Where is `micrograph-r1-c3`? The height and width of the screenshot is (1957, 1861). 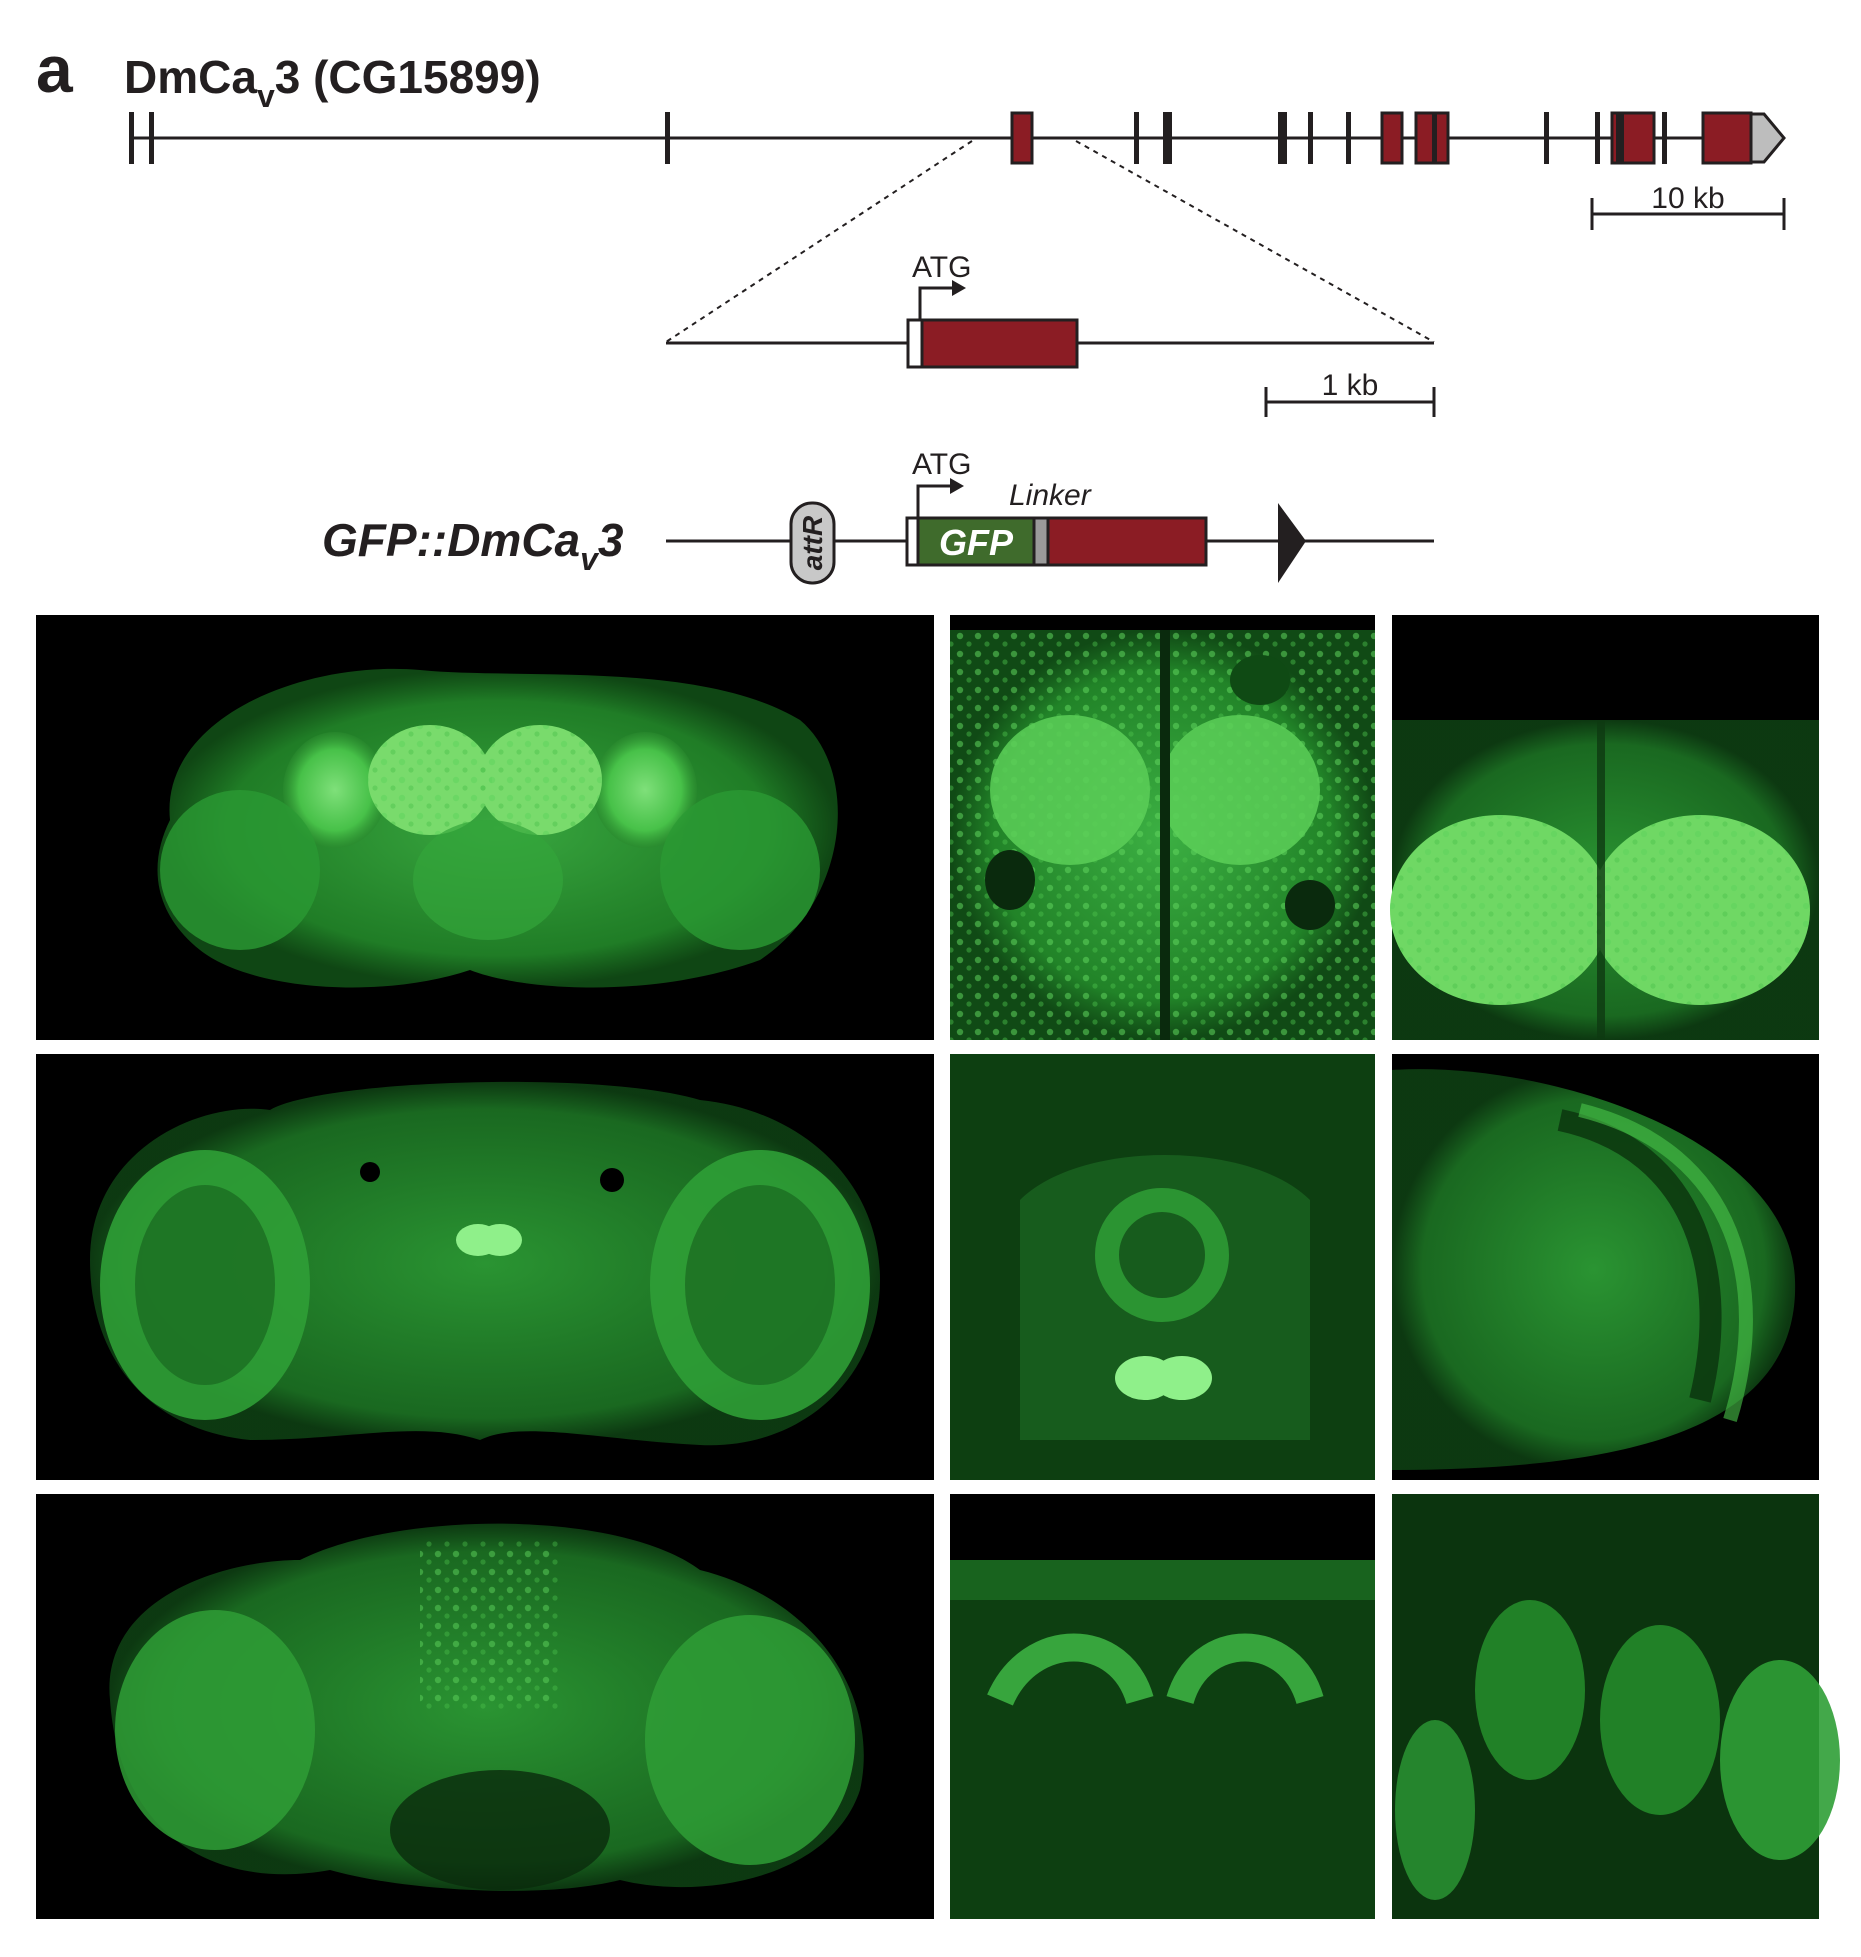
micrograph-r1-c3 is located at coordinates (1604, 827).